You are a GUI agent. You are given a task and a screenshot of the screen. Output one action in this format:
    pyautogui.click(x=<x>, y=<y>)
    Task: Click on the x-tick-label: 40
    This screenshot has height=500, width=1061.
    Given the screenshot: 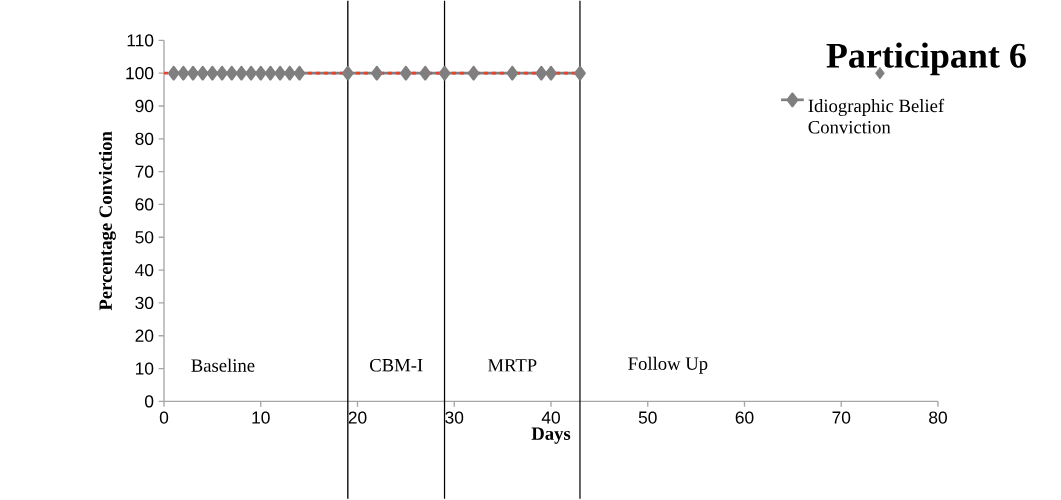 What is the action you would take?
    pyautogui.click(x=550, y=417)
    